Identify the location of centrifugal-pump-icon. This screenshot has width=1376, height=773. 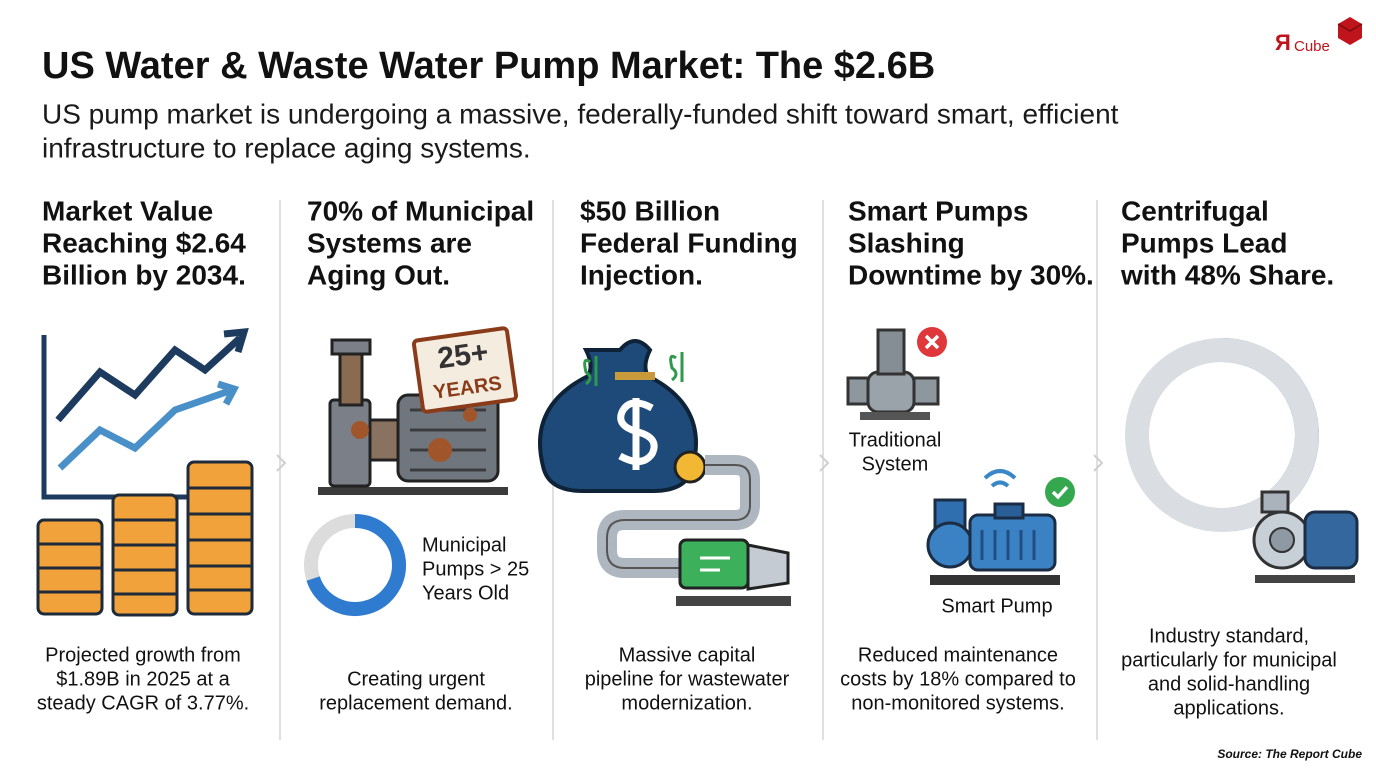
(1242, 460).